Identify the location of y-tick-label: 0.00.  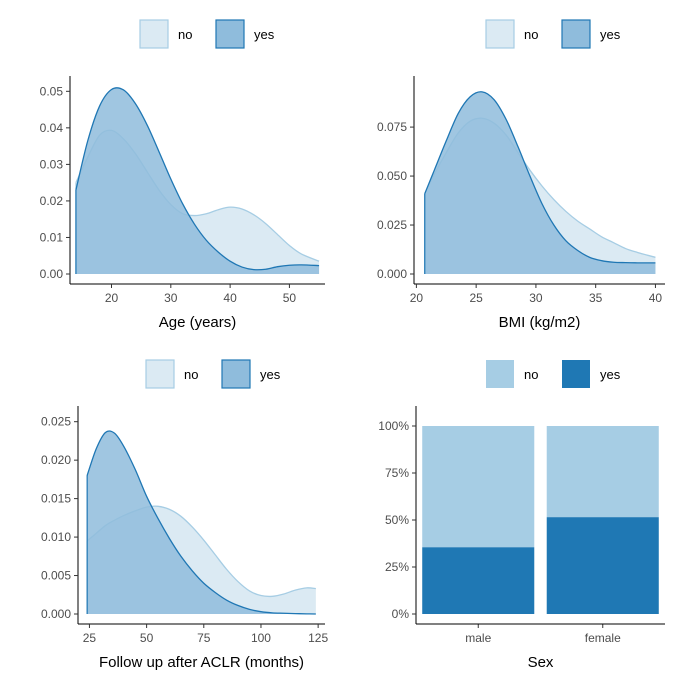
(52, 274).